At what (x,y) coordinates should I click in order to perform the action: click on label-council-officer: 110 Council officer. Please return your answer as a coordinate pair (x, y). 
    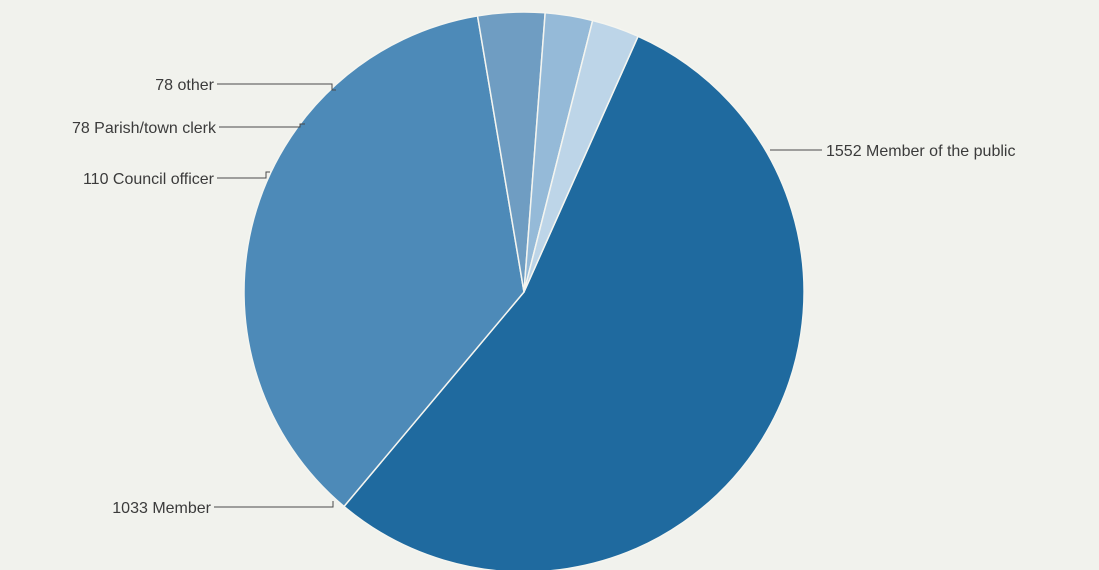
    Looking at the image, I should click on (149, 179).